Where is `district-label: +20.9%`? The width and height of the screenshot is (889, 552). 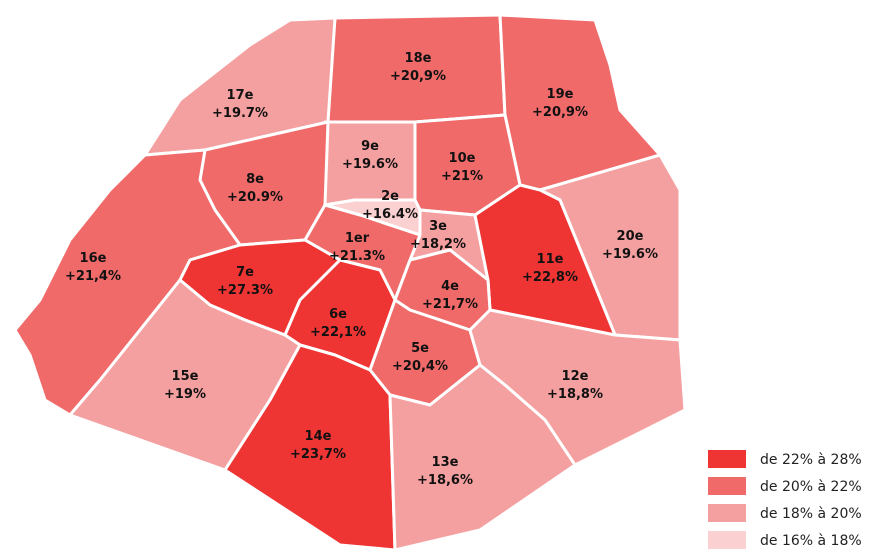
district-label: +20.9% is located at coordinates (255, 197).